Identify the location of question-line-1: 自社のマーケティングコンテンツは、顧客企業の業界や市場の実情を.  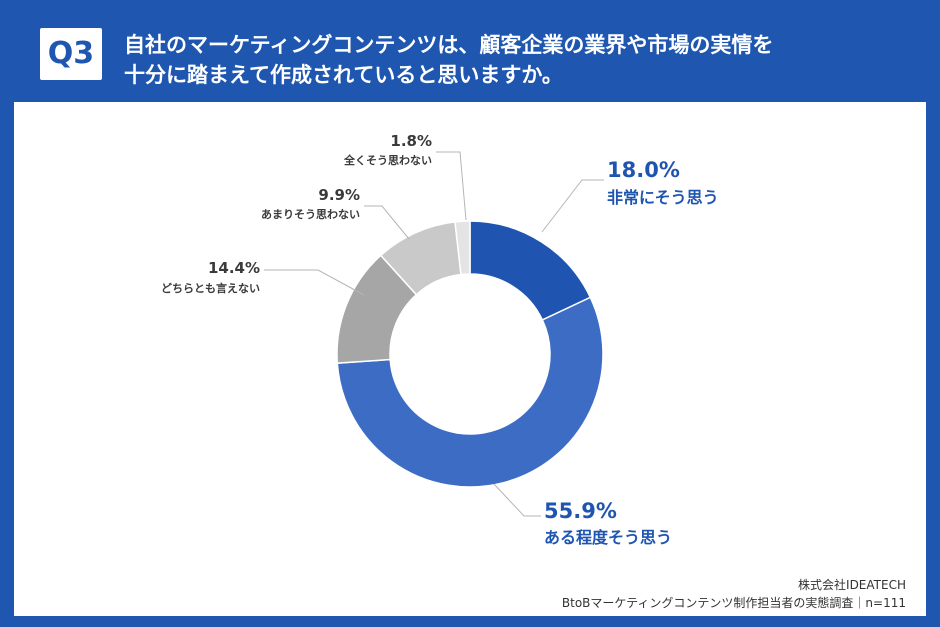
(449, 45).